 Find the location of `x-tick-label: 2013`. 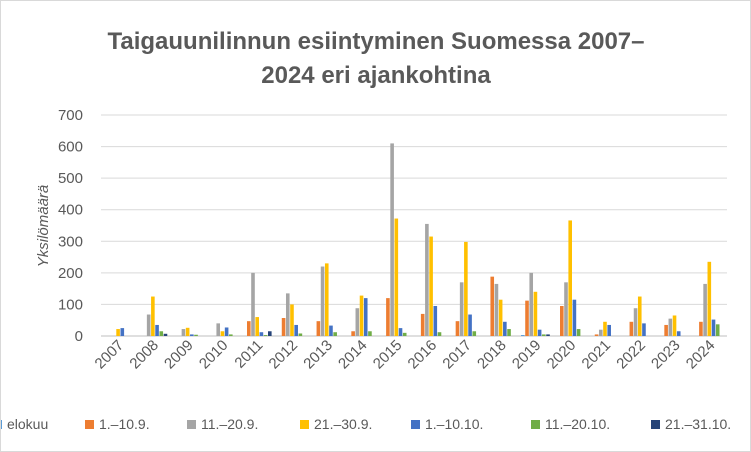

x-tick-label: 2013 is located at coordinates (318, 355).